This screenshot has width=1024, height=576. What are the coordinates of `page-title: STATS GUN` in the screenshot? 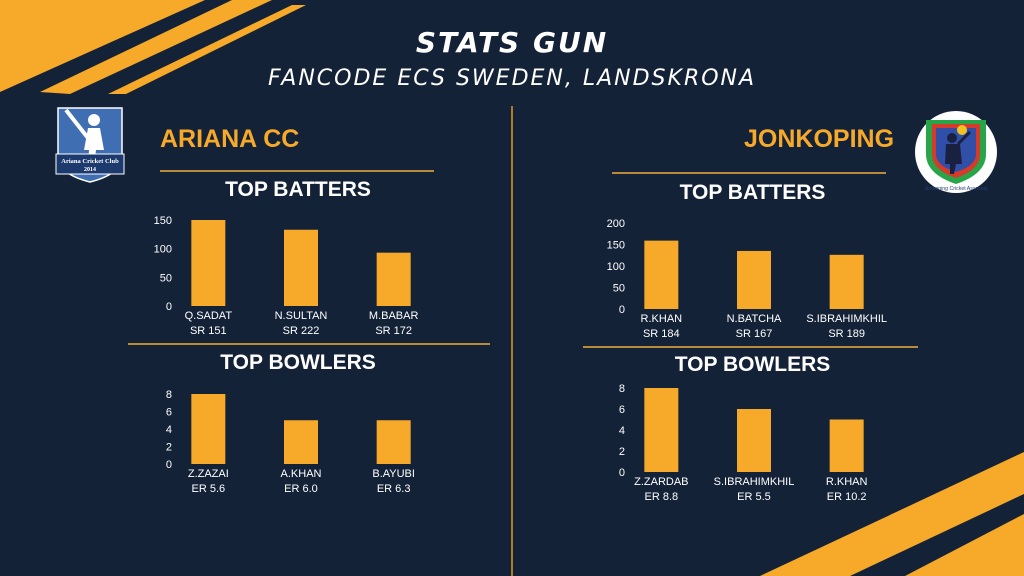 It's located at (512, 42).